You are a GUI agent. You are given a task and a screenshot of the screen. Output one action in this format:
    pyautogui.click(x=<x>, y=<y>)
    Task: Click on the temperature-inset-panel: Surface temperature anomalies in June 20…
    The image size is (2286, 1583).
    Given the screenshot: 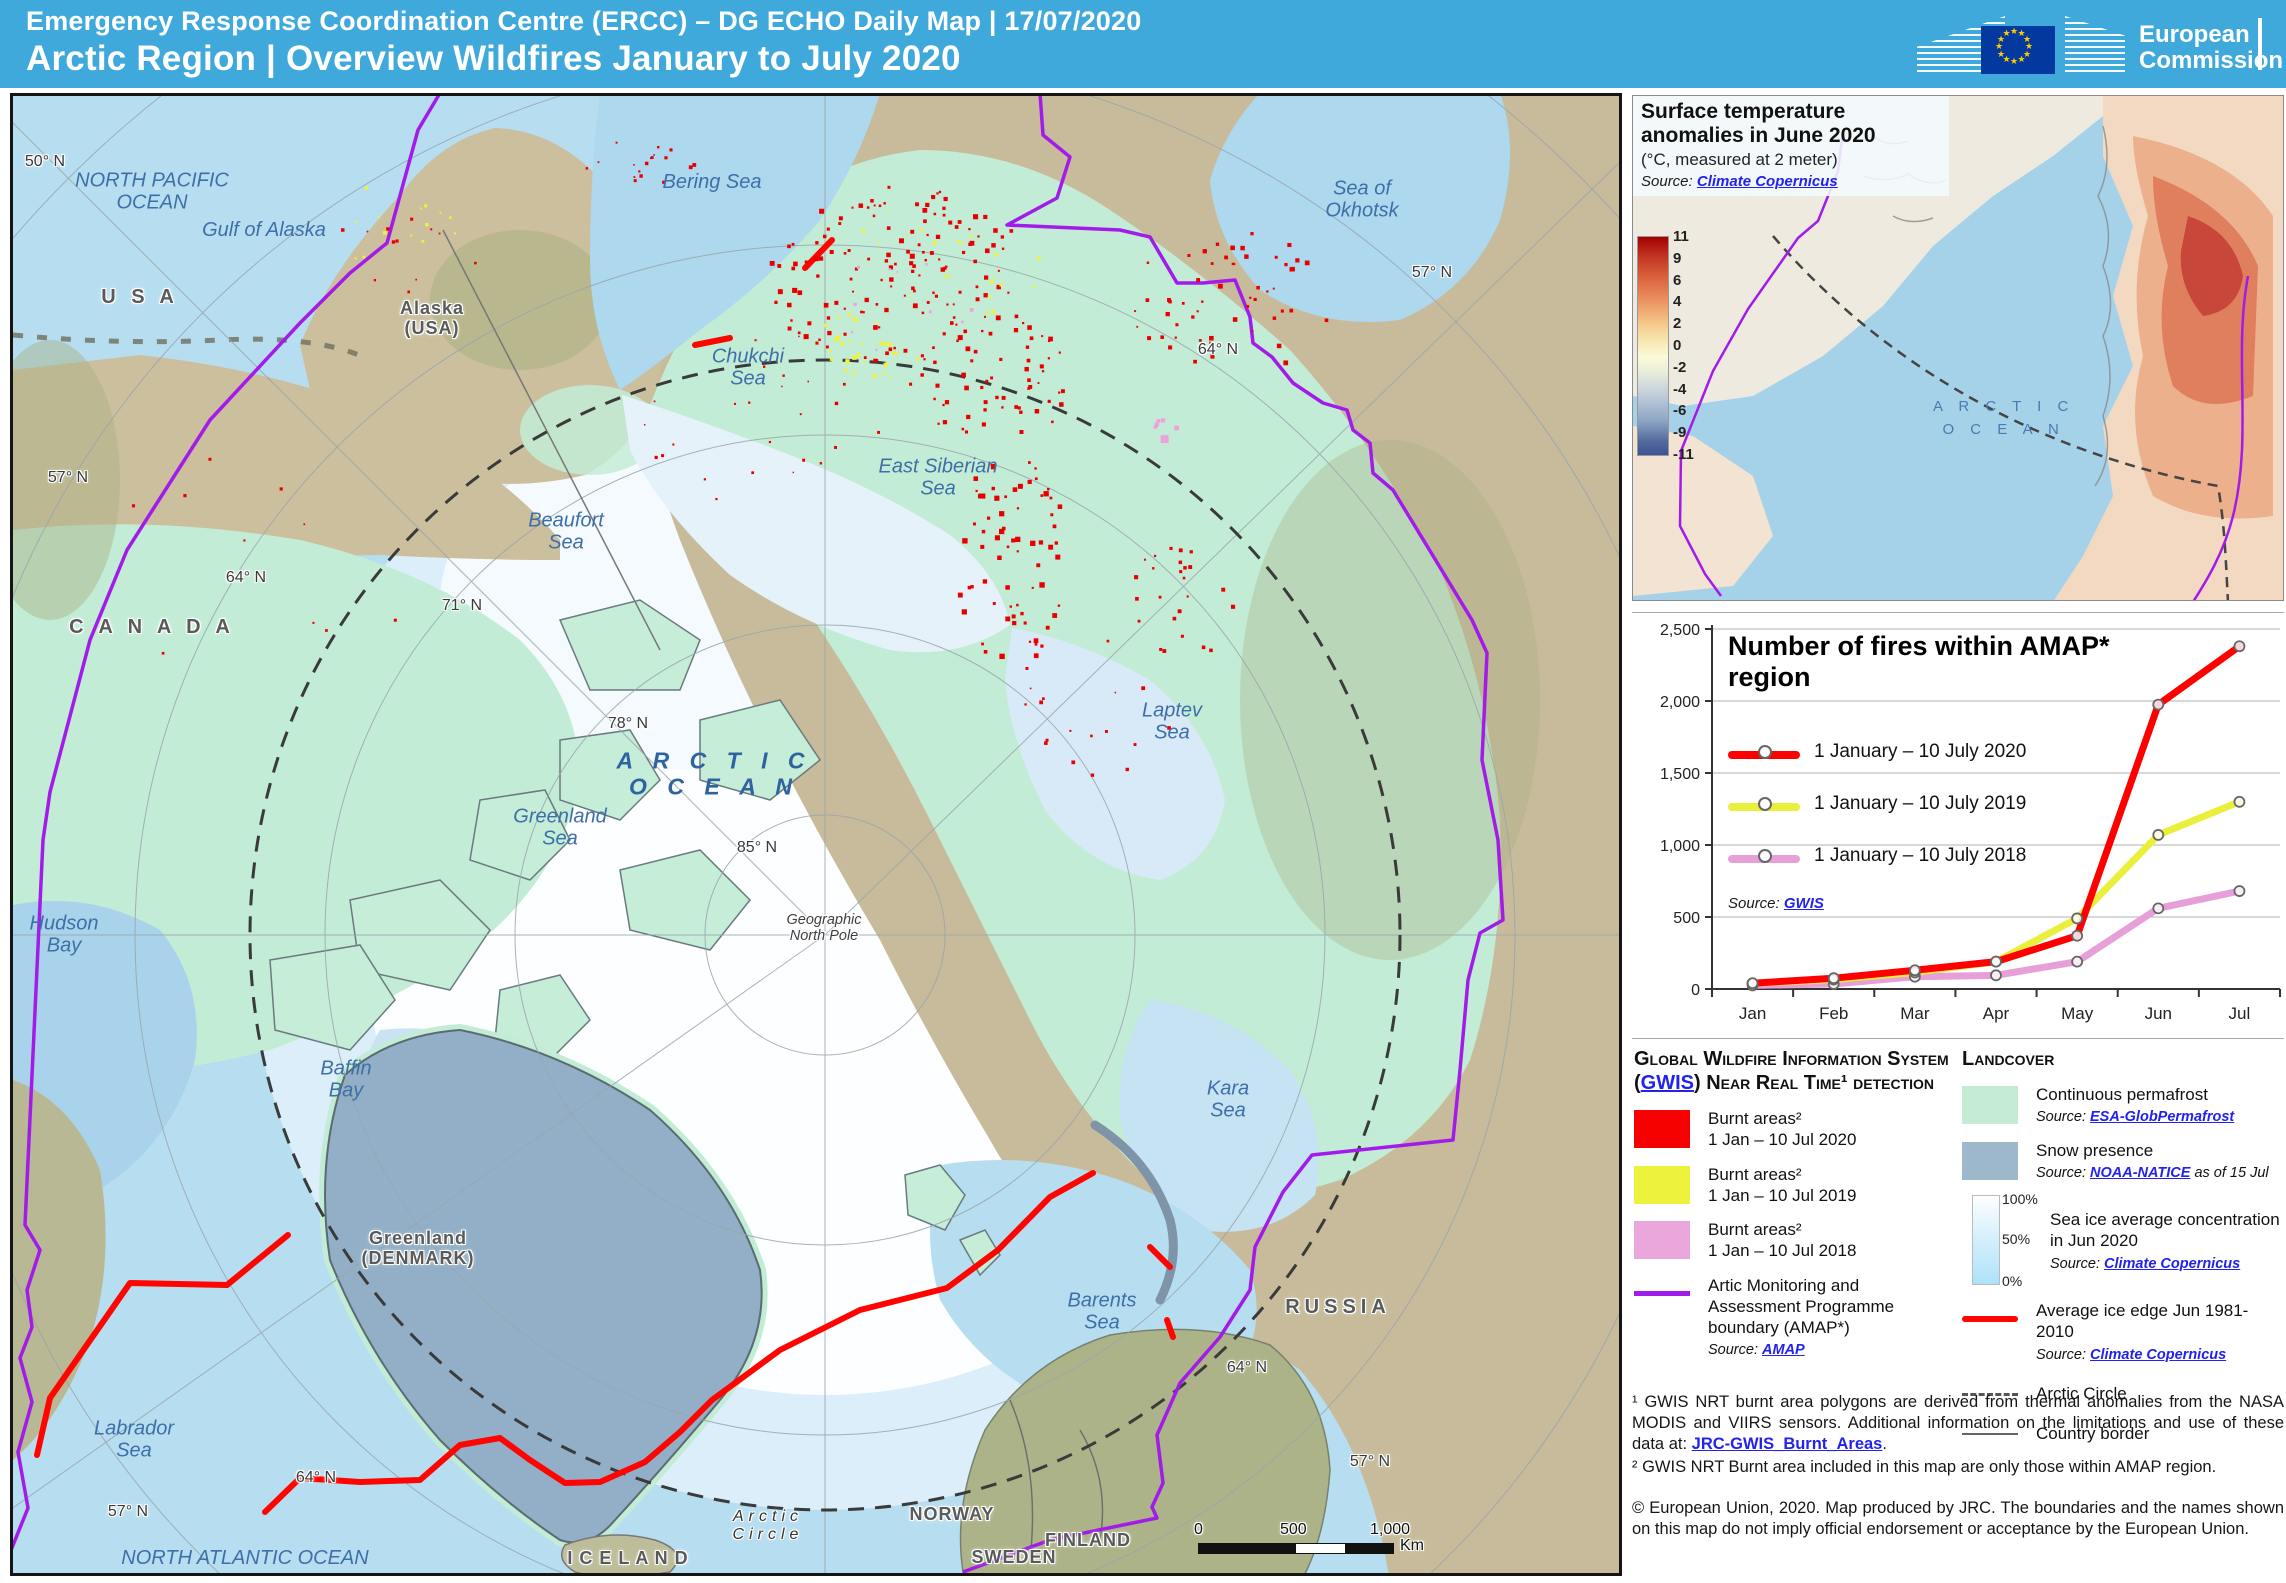 What is the action you would take?
    pyautogui.click(x=1958, y=348)
    